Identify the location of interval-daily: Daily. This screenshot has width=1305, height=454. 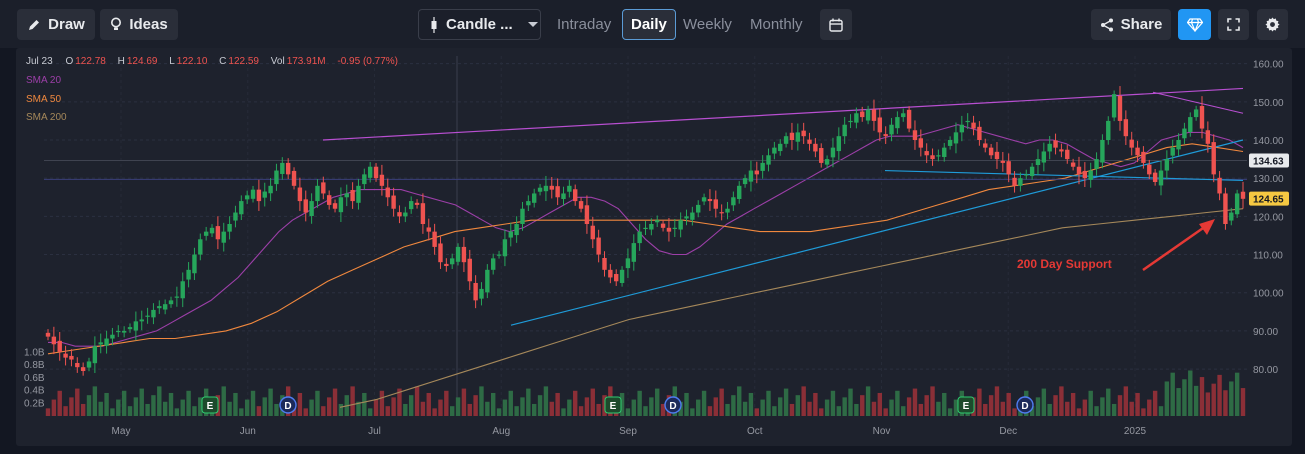
(649, 24).